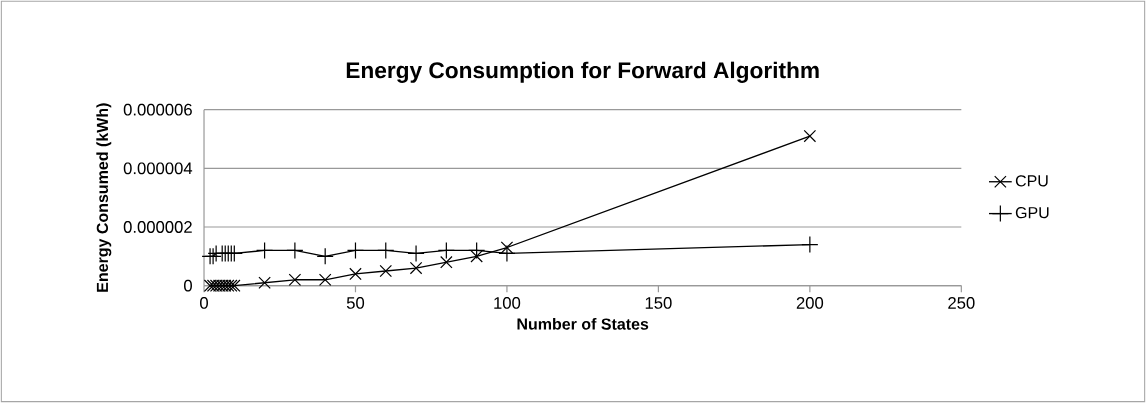 This screenshot has height=403, width=1146. What do you see at coordinates (157, 227) in the screenshot?
I see `y-tick-label: 0.000002` at bounding box center [157, 227].